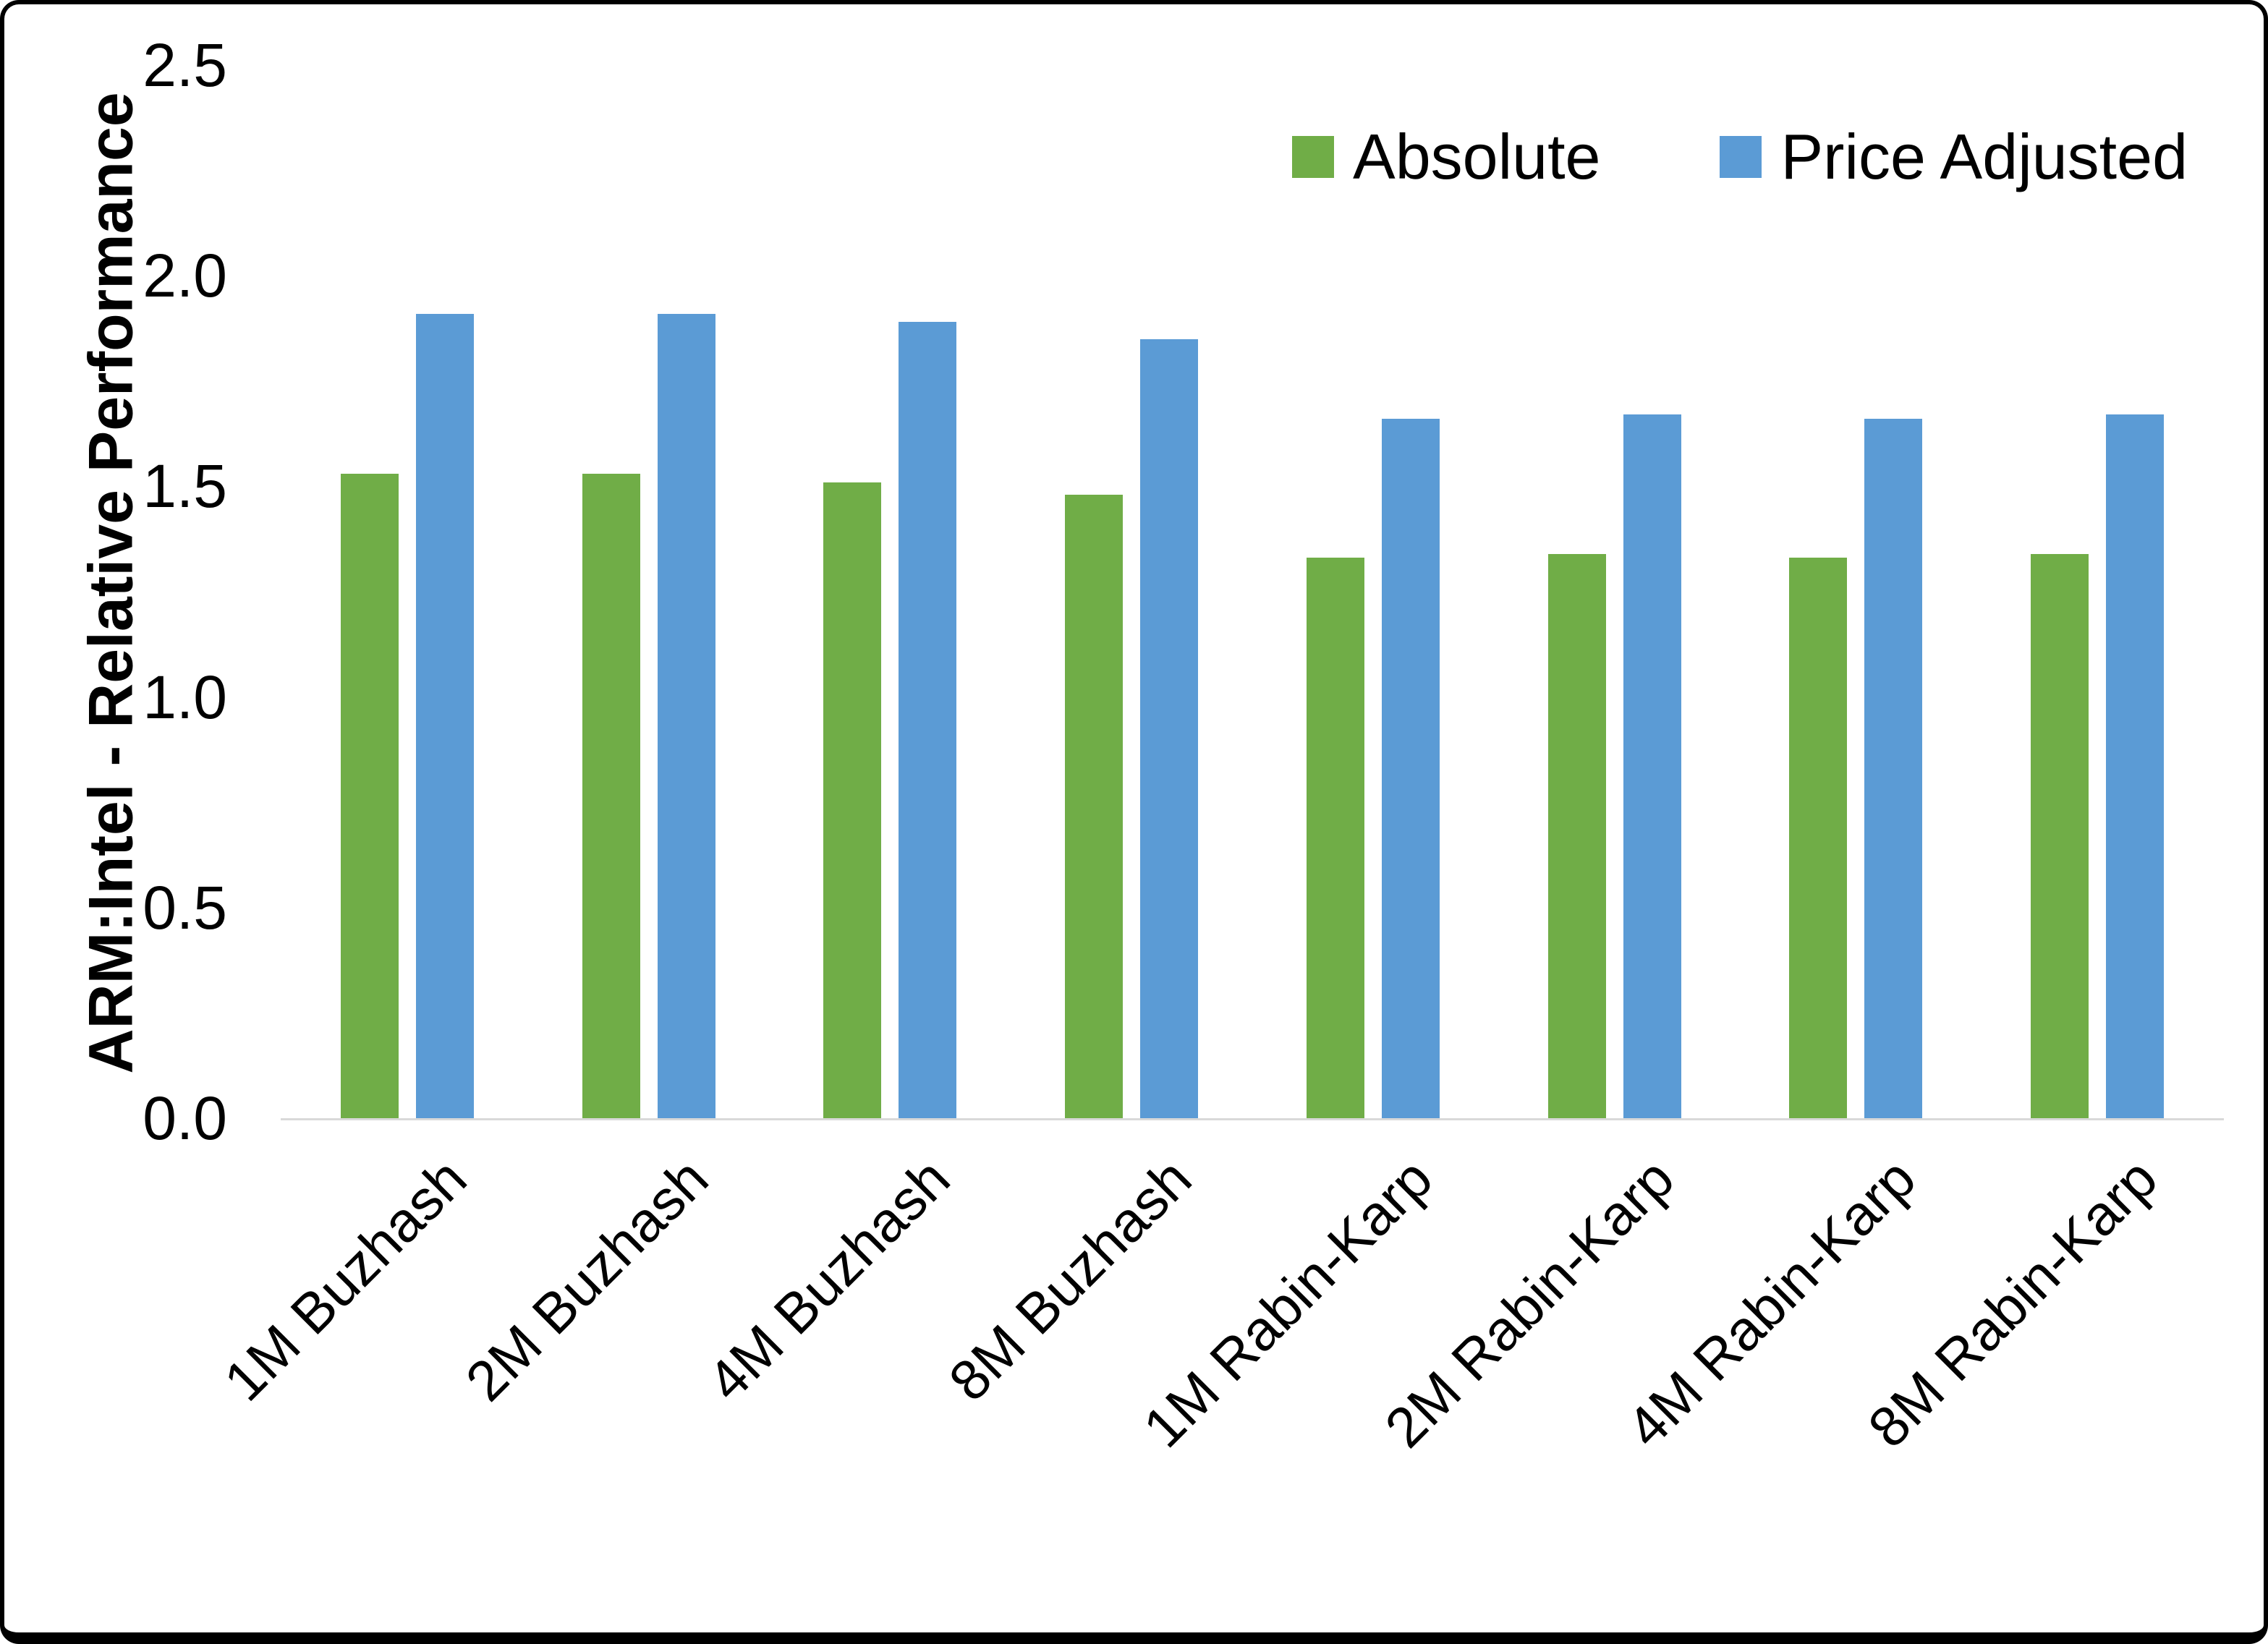 Image resolution: width=2268 pixels, height=1644 pixels. What do you see at coordinates (1984, 156) in the screenshot?
I see `legend-label-price-adjusted: Price Adjusted` at bounding box center [1984, 156].